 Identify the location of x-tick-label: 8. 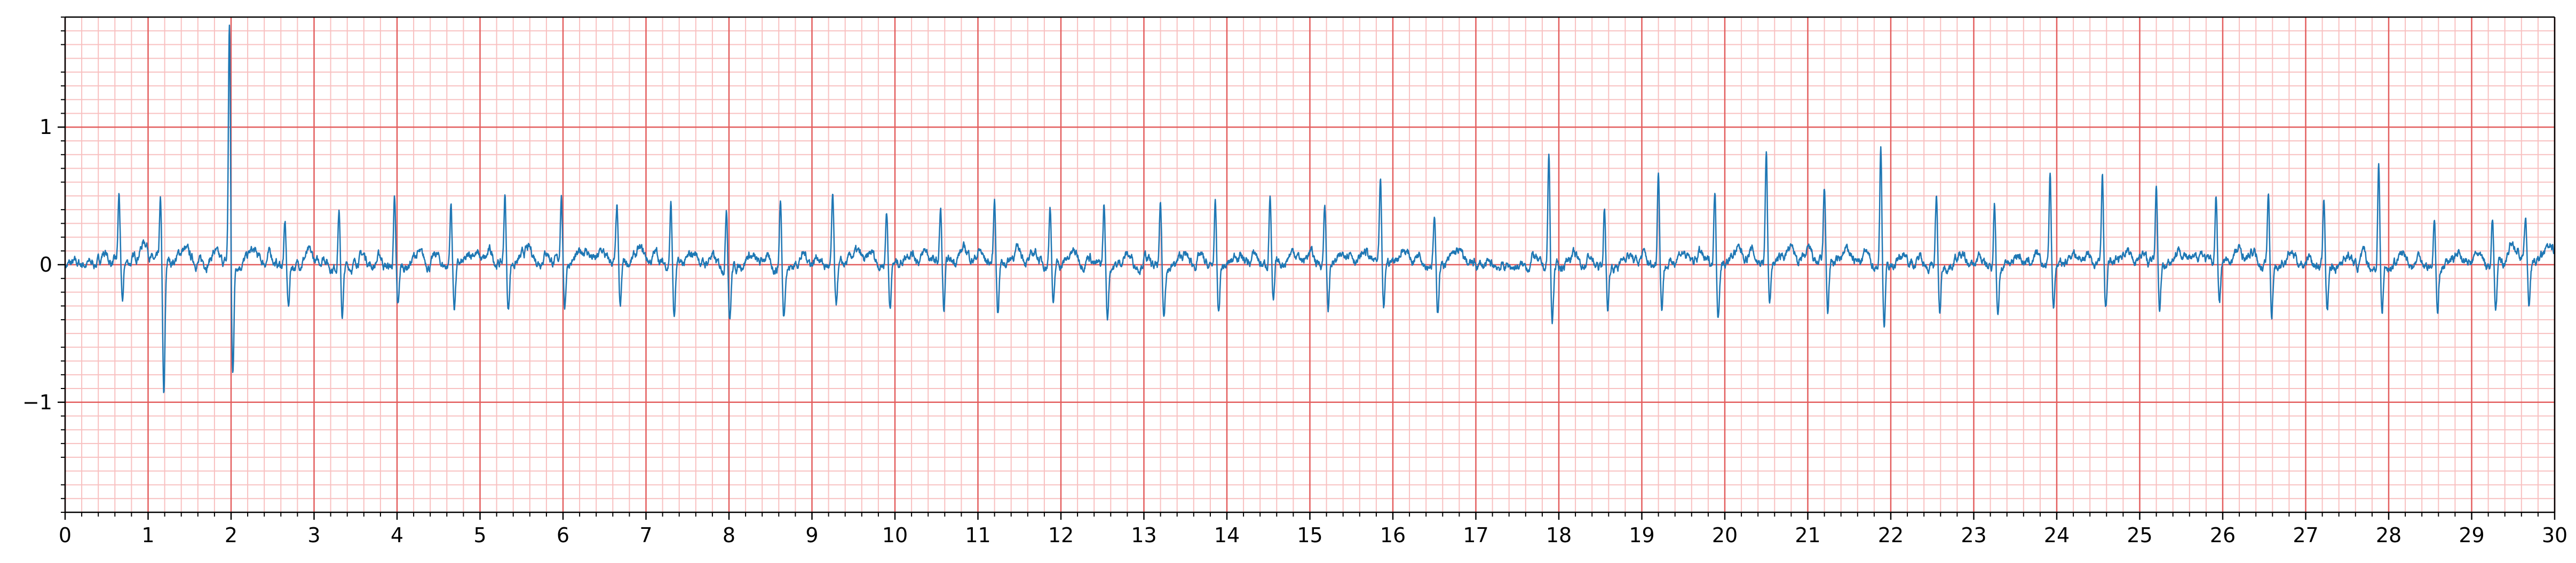
(729, 535).